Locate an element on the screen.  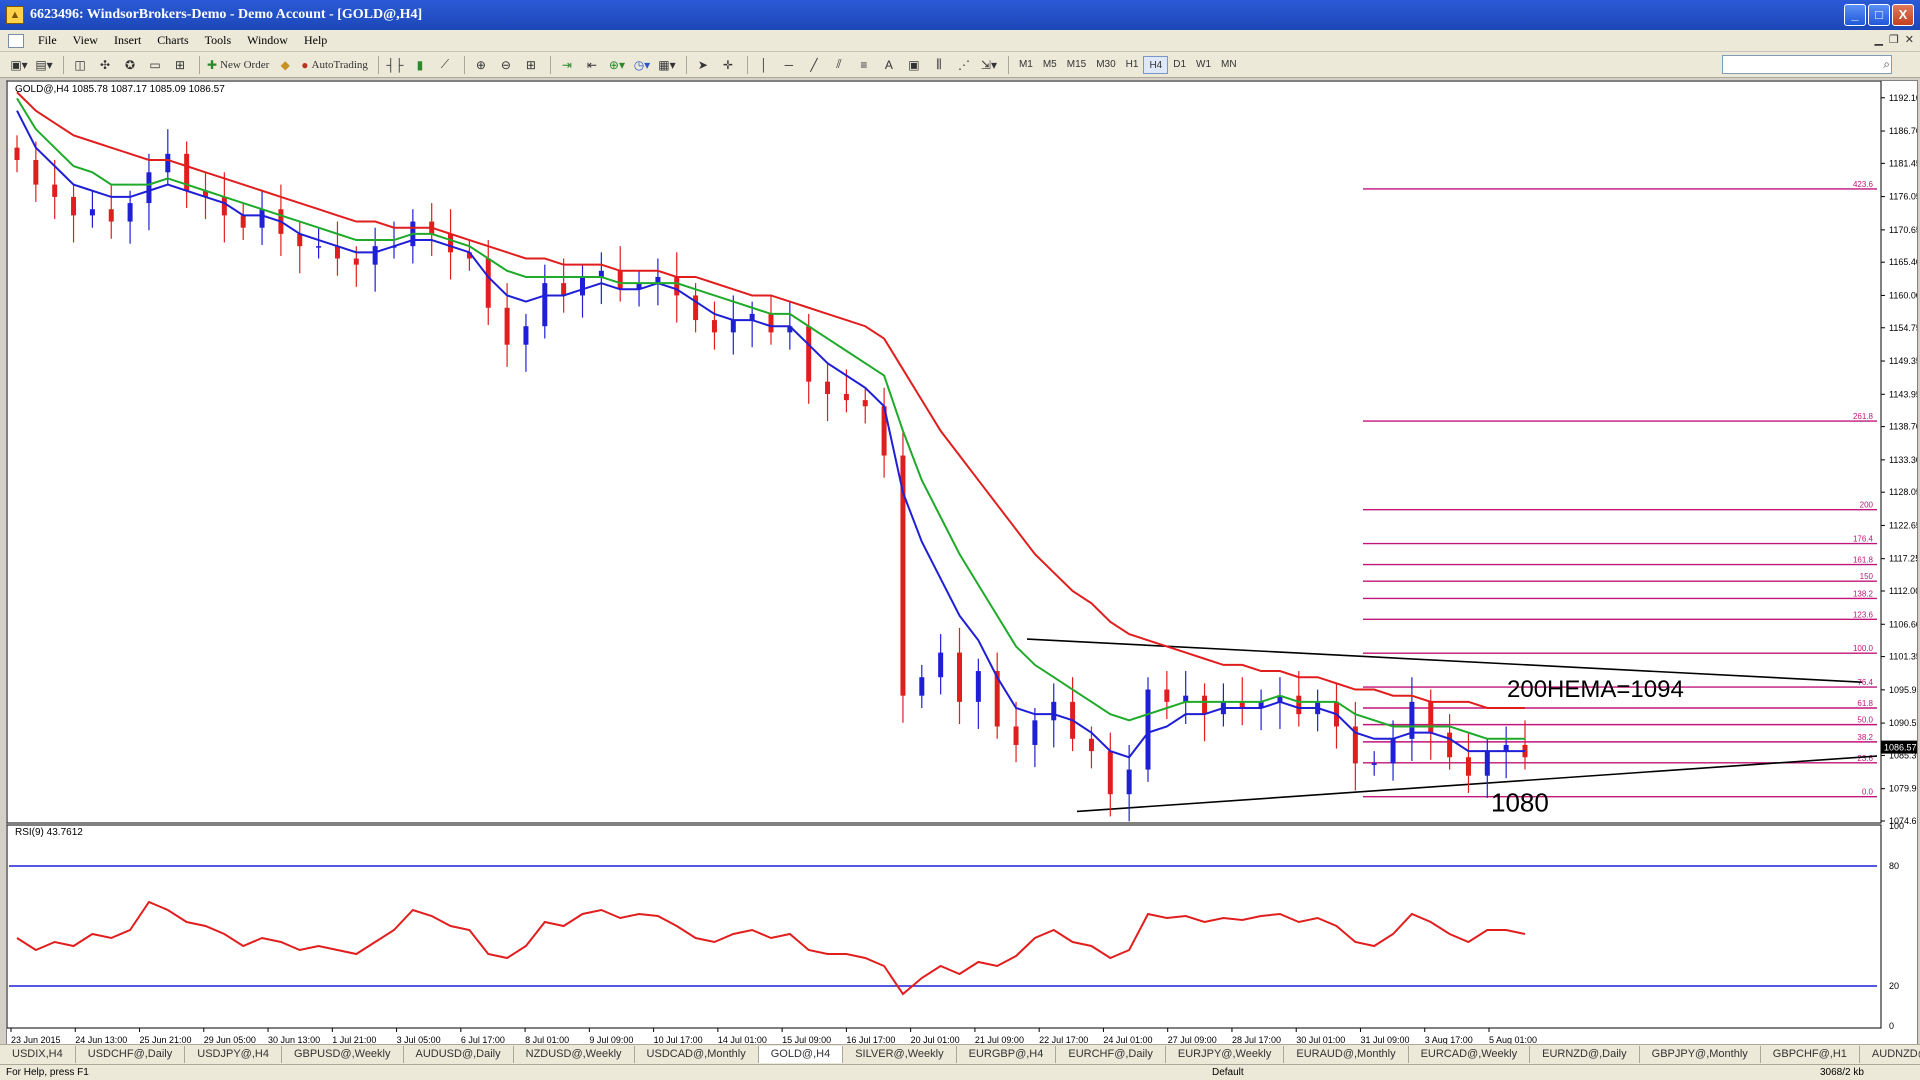
current-price-label: 1086.57 is located at coordinates (1900, 748).